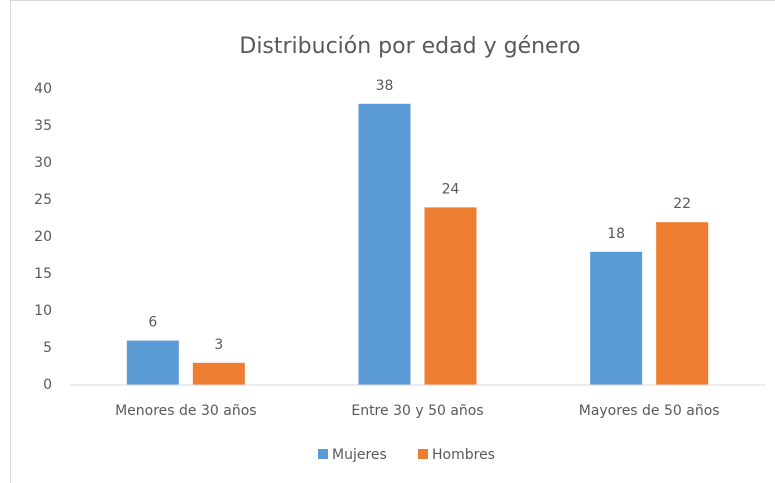  I want to click on y-tick-label: 20, so click(43, 237).